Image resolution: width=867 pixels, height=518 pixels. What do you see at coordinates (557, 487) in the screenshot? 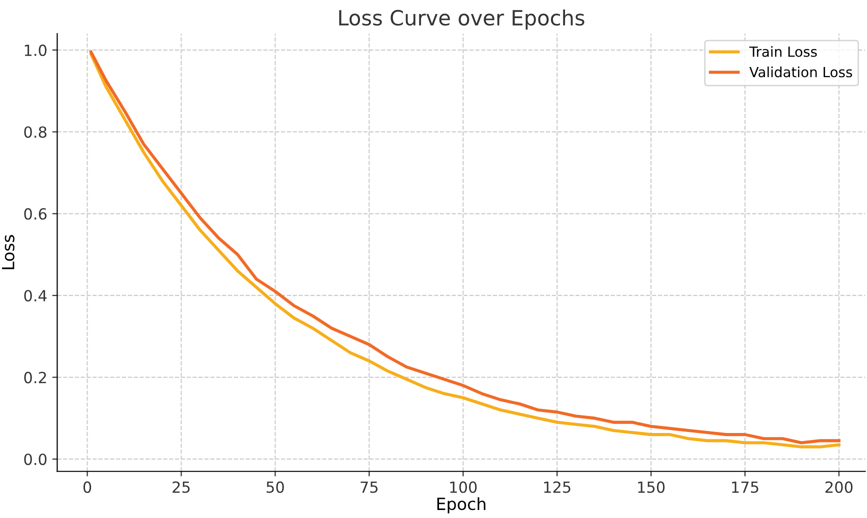
I see `x-tick-label: 125` at bounding box center [557, 487].